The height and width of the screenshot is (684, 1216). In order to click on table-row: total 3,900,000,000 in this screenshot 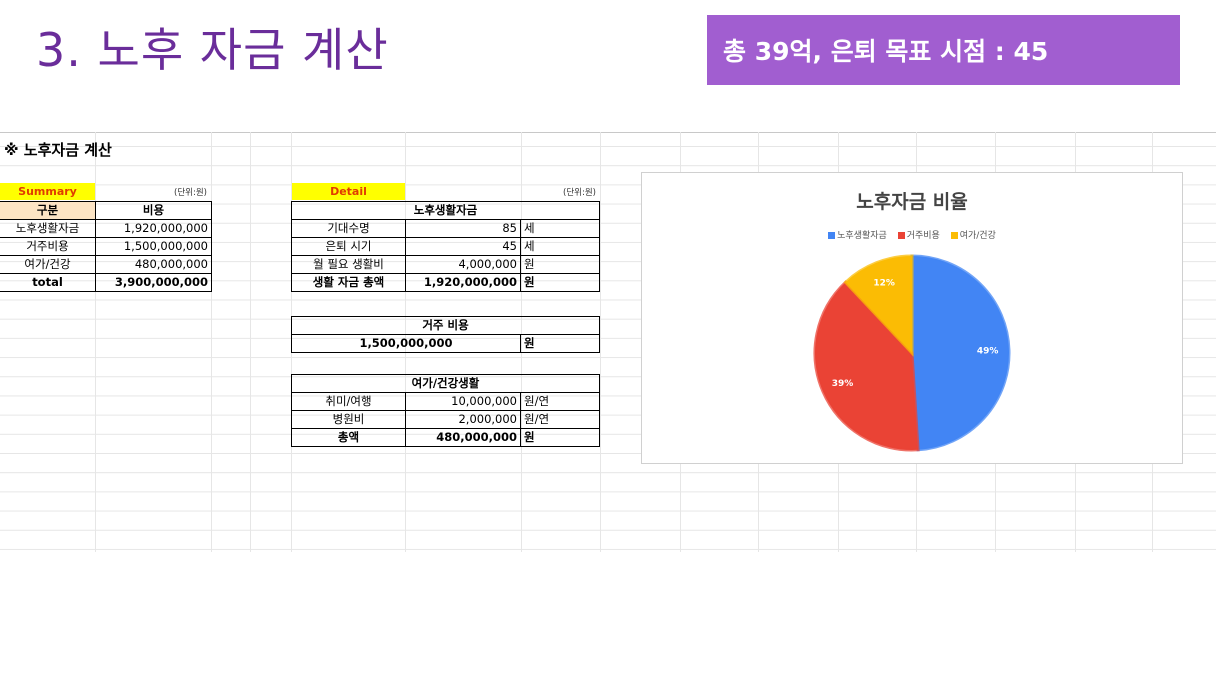, I will do `click(106, 282)`.